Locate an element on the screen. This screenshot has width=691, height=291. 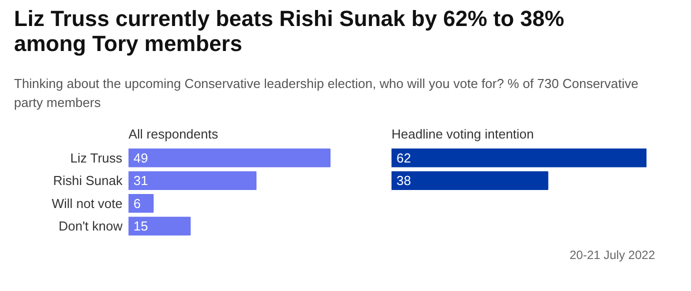
data-label: 49 is located at coordinates (141, 158).